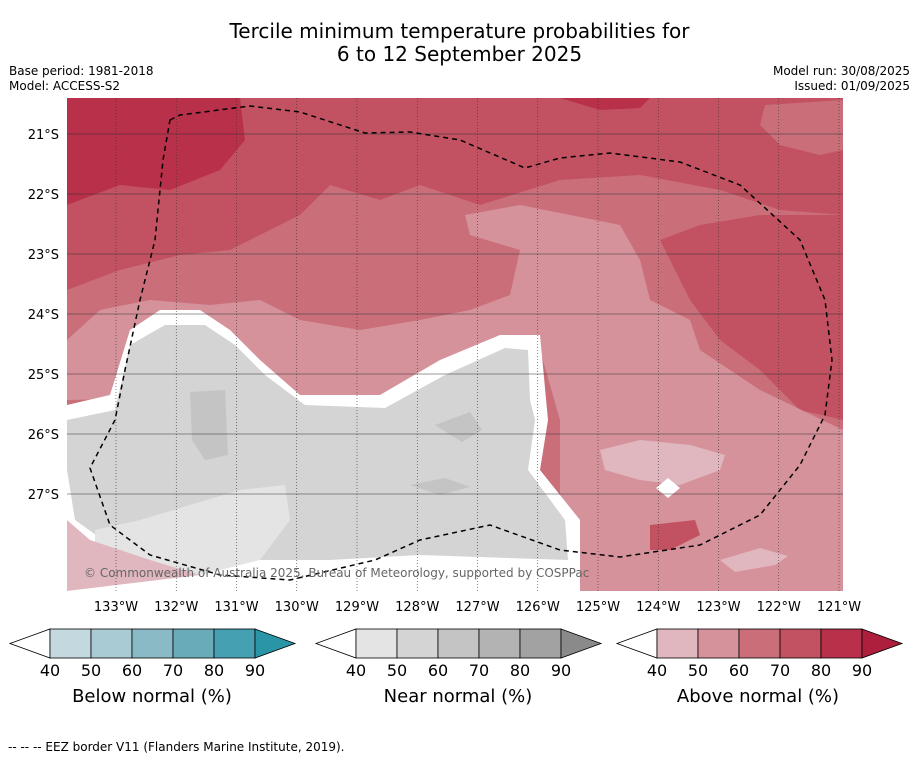  Describe the element at coordinates (779, 607) in the screenshot. I see `lon-tick-label: 122°W` at that location.